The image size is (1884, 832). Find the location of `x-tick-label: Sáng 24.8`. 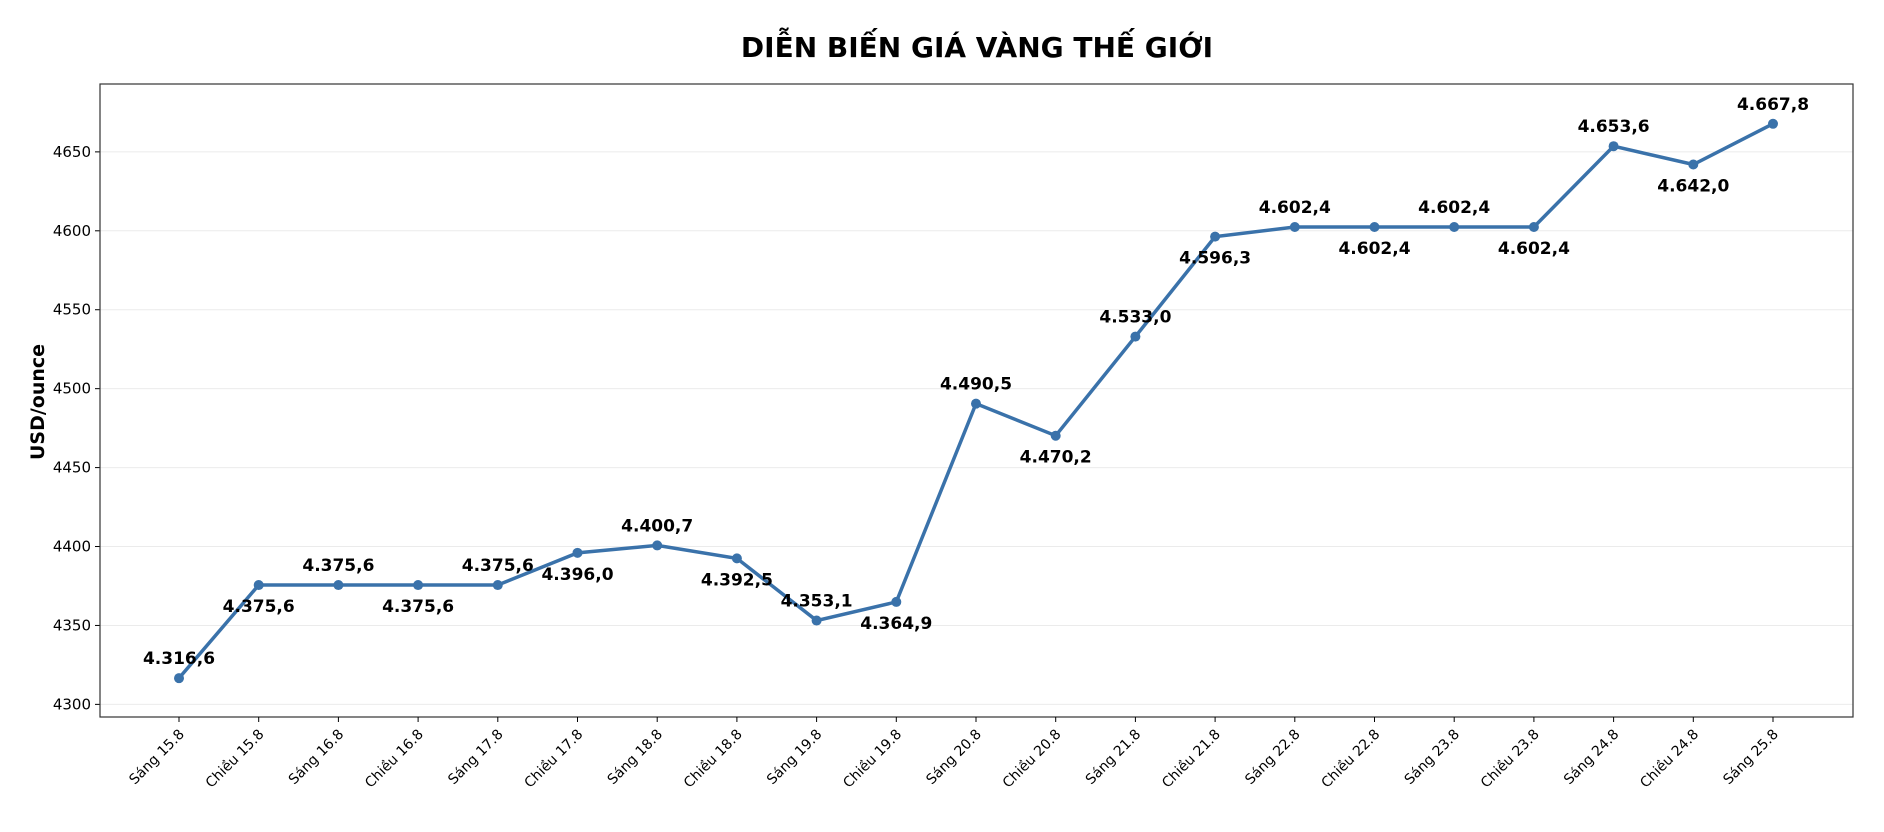

x-tick-label: Sáng 24.8 is located at coordinates (1591, 757).